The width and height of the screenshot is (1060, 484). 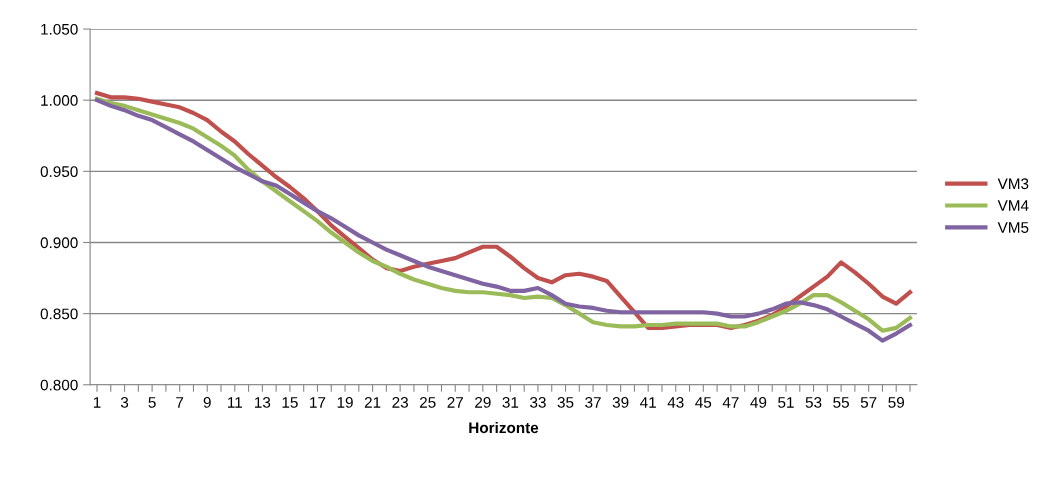 I want to click on x-tick-label: 23, so click(x=400, y=402).